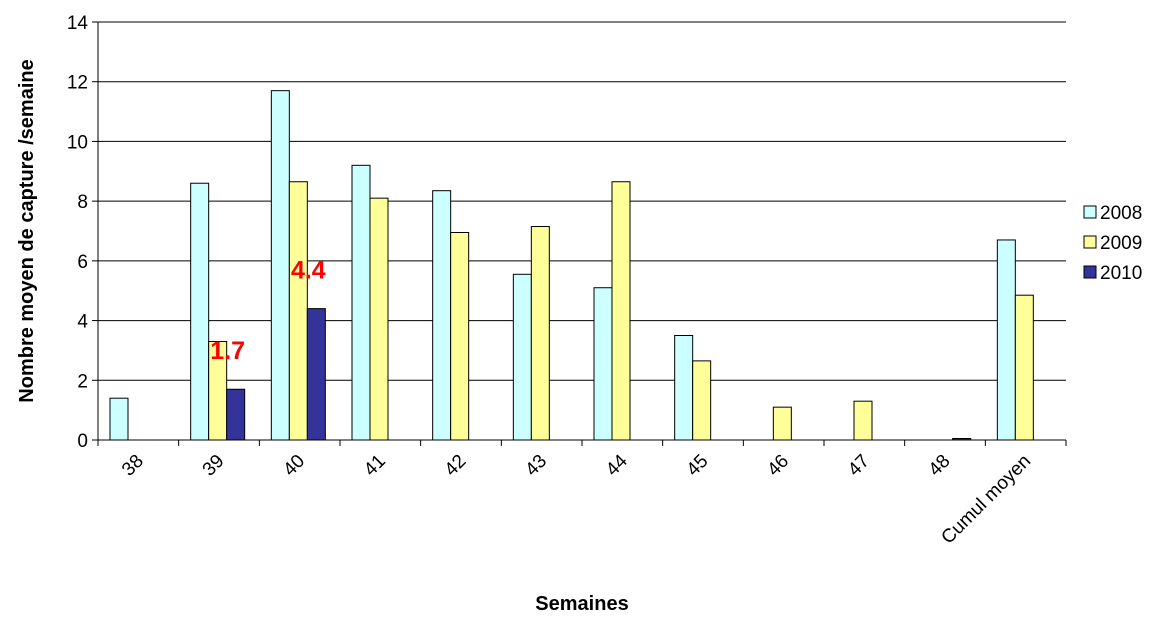 The image size is (1173, 636). Describe the element at coordinates (859, 466) in the screenshot. I see `x-tick-label: 47` at that location.